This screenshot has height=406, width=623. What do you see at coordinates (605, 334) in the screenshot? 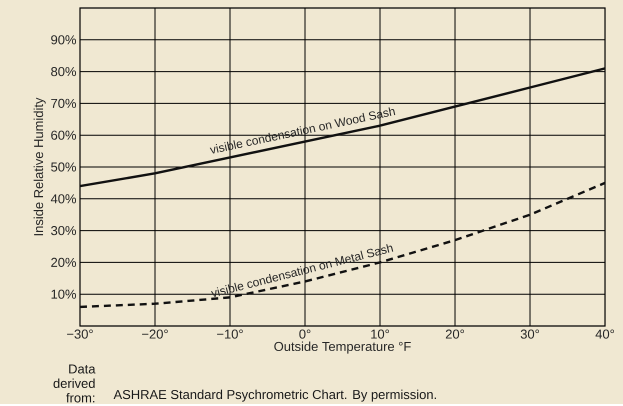
I see `x-tick-label: 40°` at bounding box center [605, 334].